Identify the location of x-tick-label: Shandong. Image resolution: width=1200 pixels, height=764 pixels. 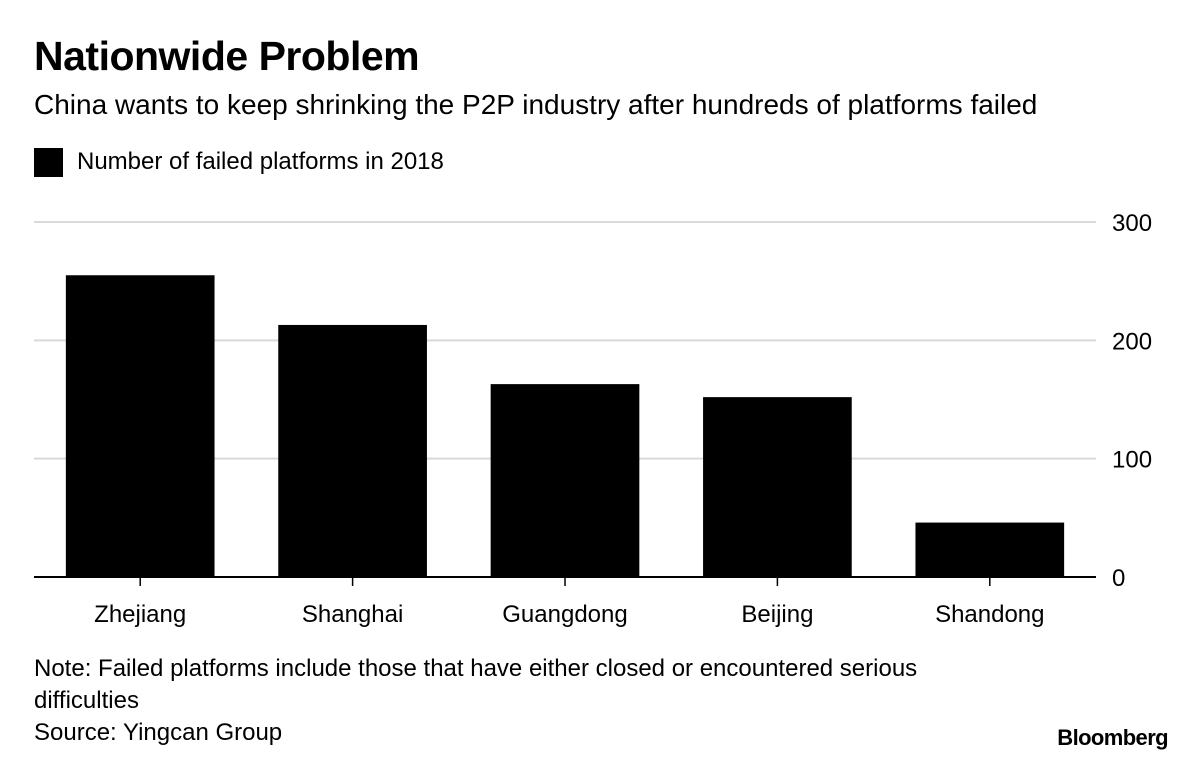
(989, 614).